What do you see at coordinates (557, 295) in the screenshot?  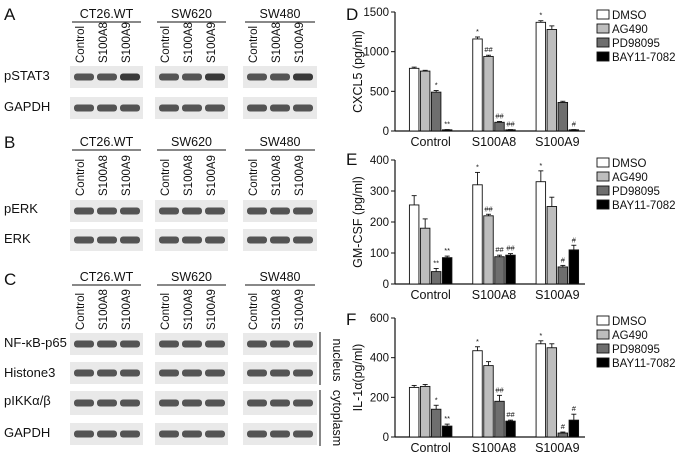 I see `x-tick-label: S100A9` at bounding box center [557, 295].